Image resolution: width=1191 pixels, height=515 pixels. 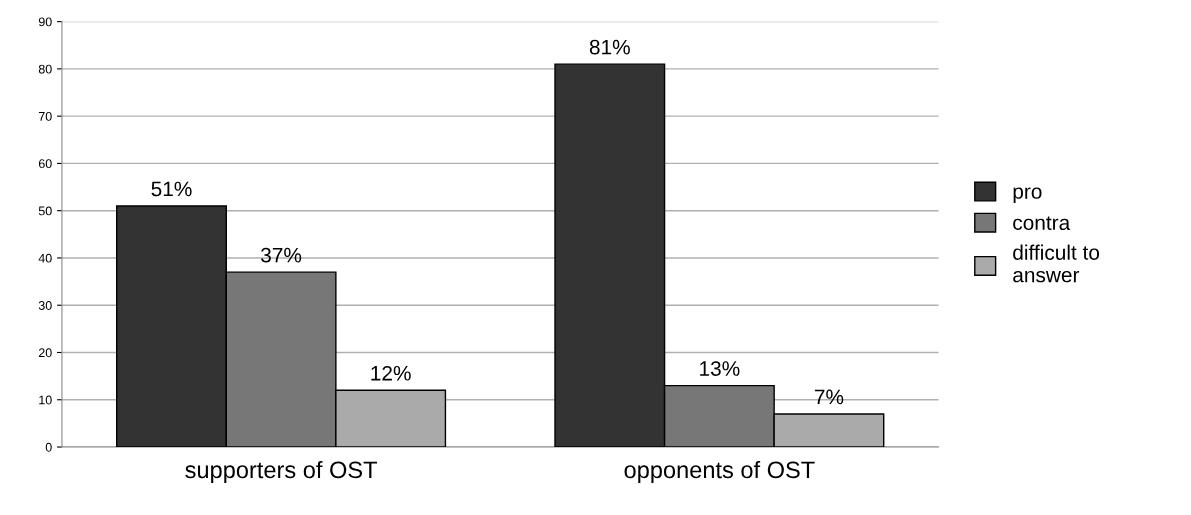 What do you see at coordinates (1027, 195) in the screenshot?
I see `legend-label: pro` at bounding box center [1027, 195].